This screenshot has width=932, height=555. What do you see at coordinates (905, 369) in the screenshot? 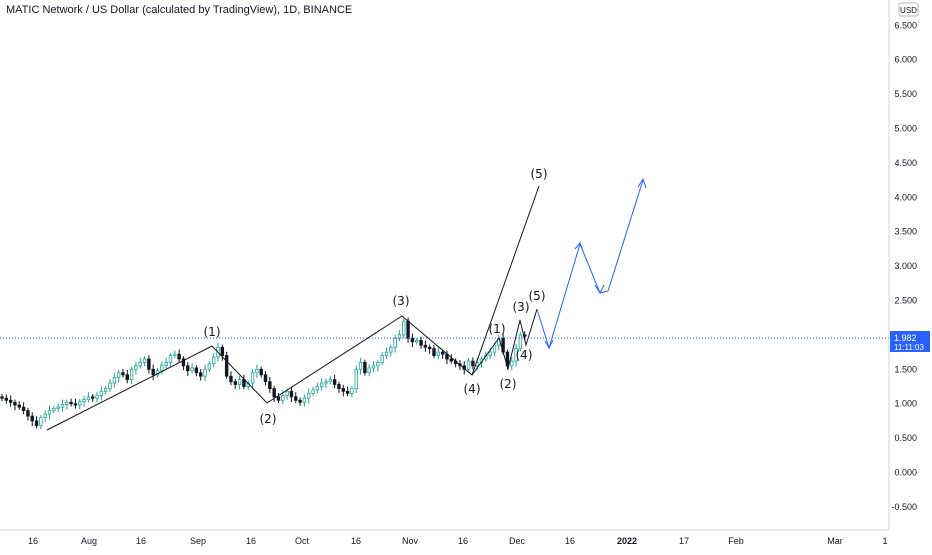
I see `price-tick-label: 1.500` at bounding box center [905, 369].